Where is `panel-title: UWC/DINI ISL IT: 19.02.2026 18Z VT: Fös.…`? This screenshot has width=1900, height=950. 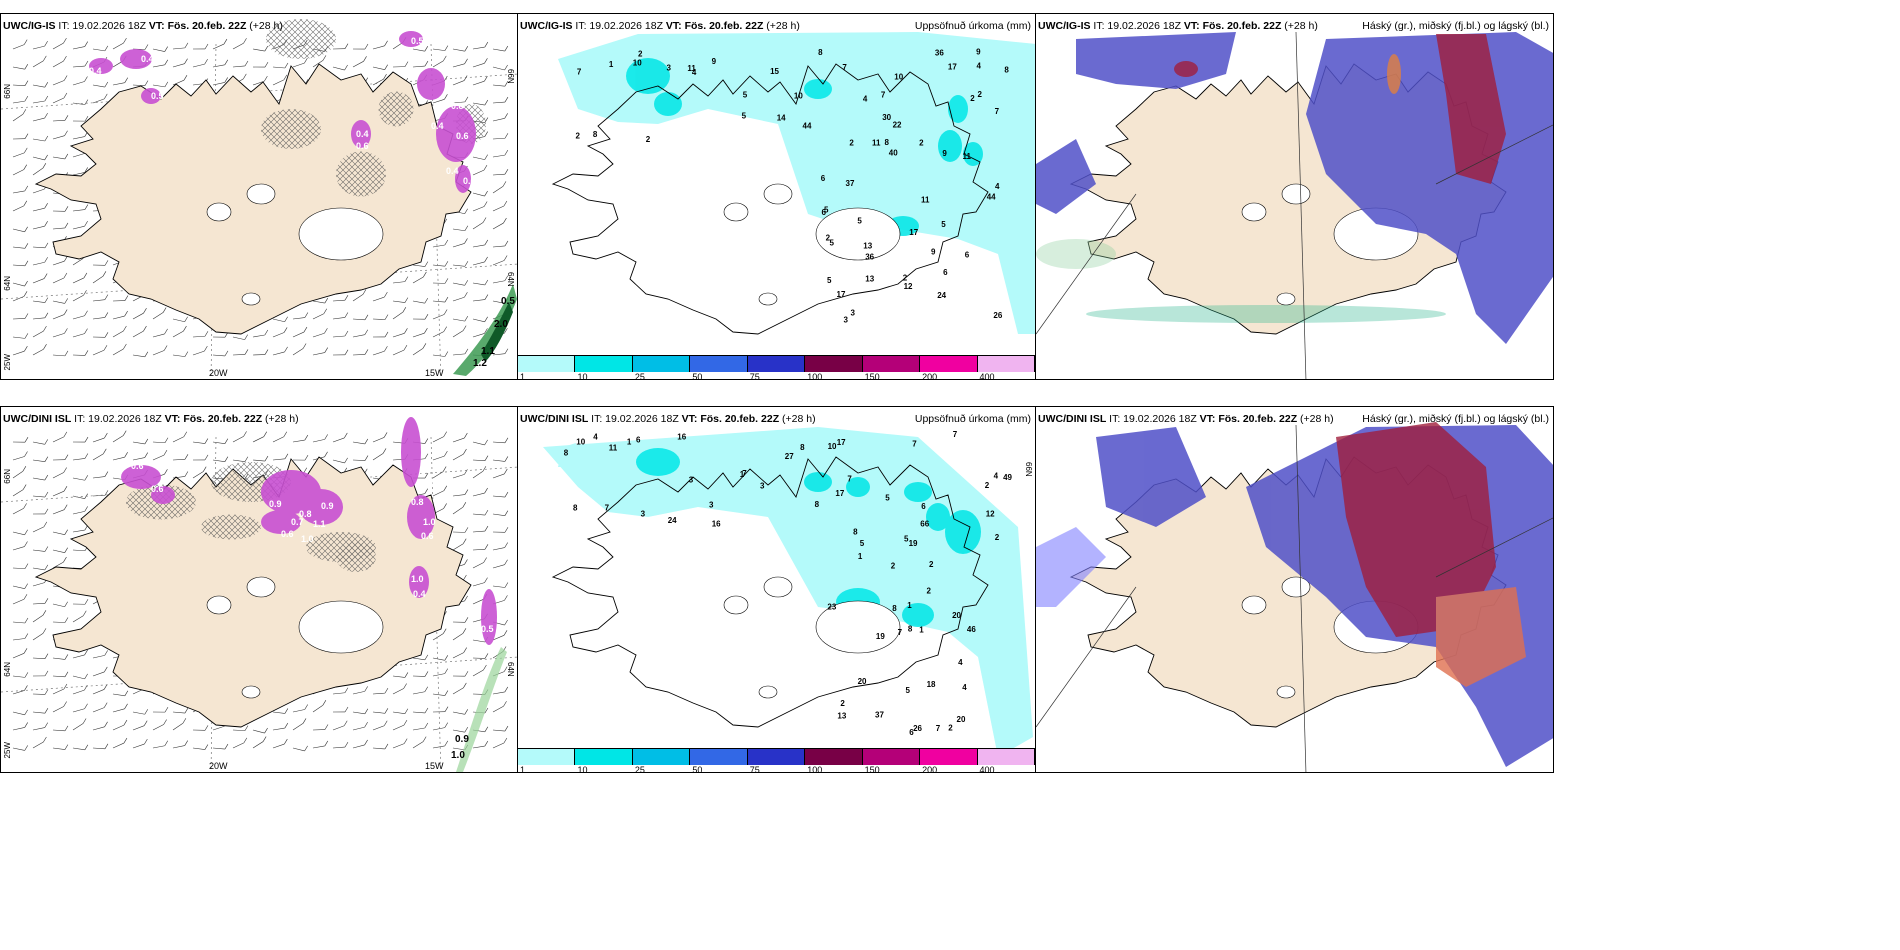
panel-title: UWC/DINI ISL IT: 19.02.2026 18Z VT: Fös.… is located at coordinates (151, 419).